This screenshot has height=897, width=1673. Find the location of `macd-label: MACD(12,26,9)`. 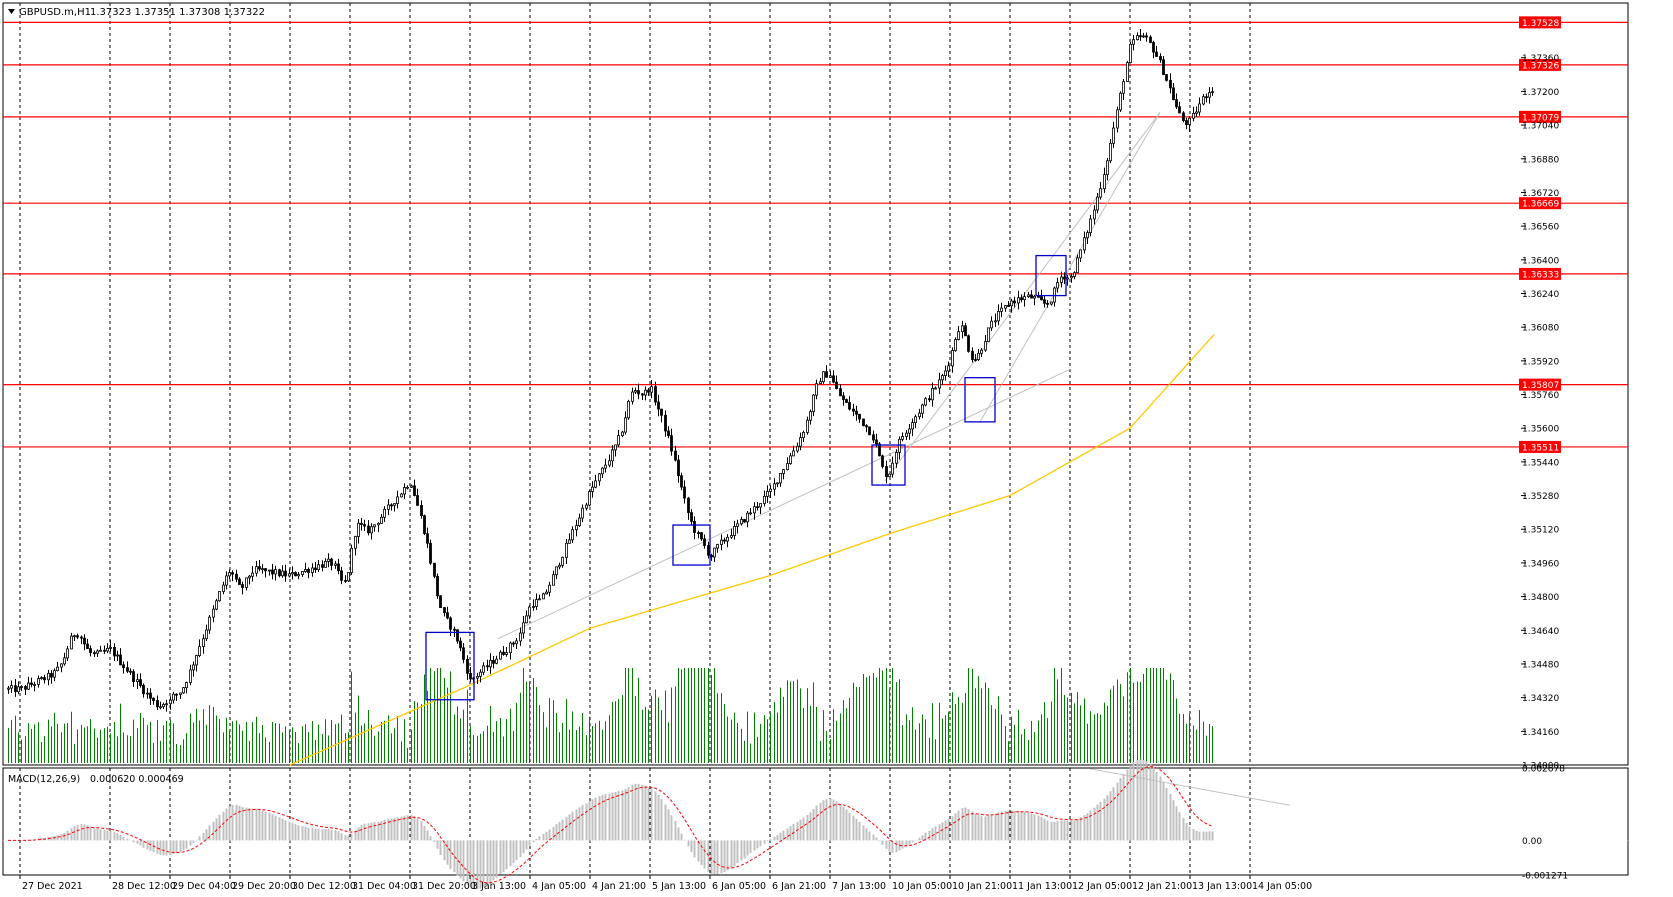

macd-label: MACD(12,26,9) is located at coordinates (44, 779).